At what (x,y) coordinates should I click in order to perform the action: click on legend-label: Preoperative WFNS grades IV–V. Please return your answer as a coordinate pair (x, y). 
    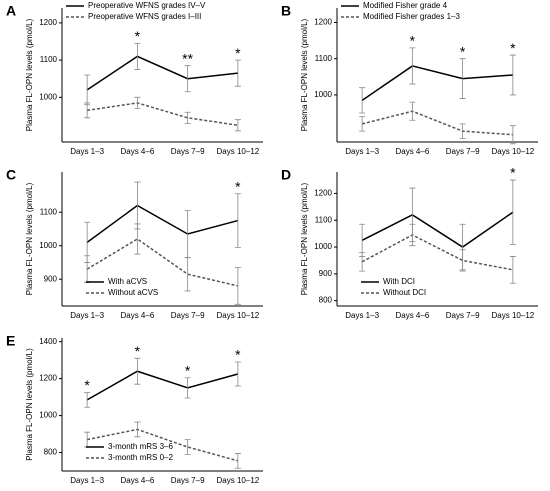
    Looking at the image, I should click on (147, 5).